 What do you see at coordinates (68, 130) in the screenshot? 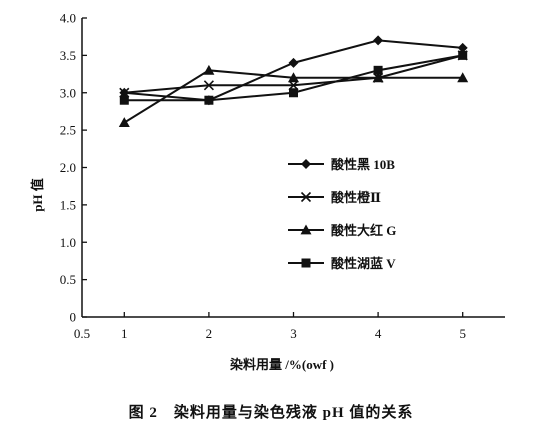
I see `y-tick-label: 2.5` at bounding box center [68, 130].